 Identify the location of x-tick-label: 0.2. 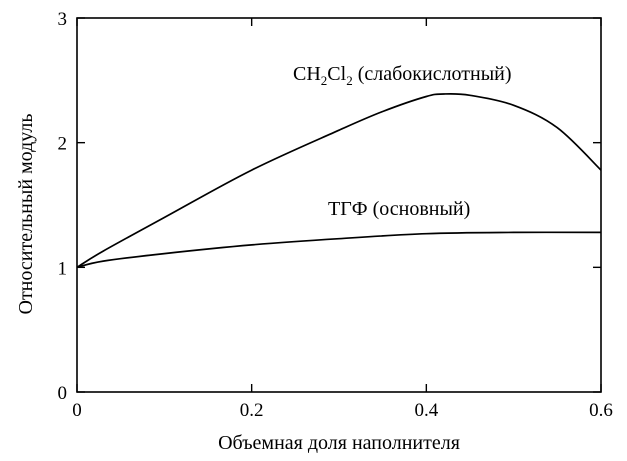
(252, 410).